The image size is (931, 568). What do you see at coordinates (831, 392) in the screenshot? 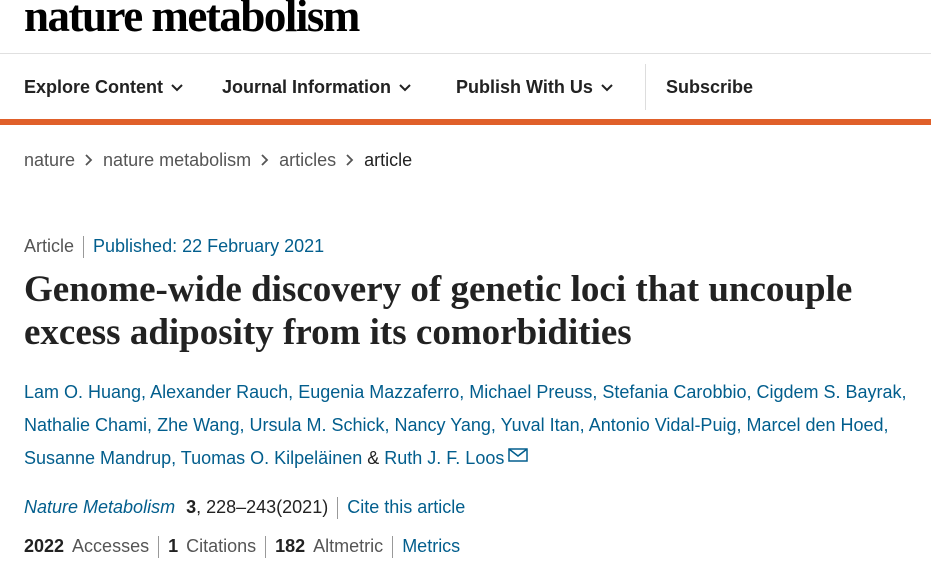
I see `author: Cigdem S. Bayrak,` at bounding box center [831, 392].